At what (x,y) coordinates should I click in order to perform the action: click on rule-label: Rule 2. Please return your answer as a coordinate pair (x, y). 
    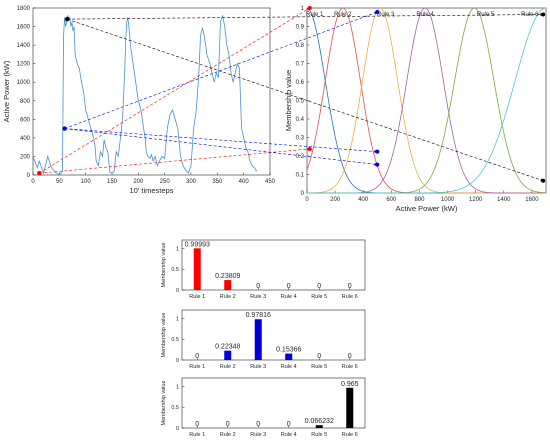
    Looking at the image, I should click on (343, 15).